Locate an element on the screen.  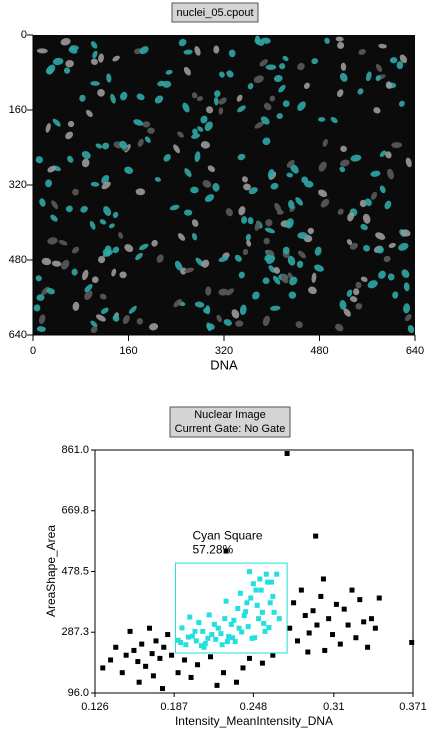
y-tick-label: 669.8 is located at coordinates (75, 511).